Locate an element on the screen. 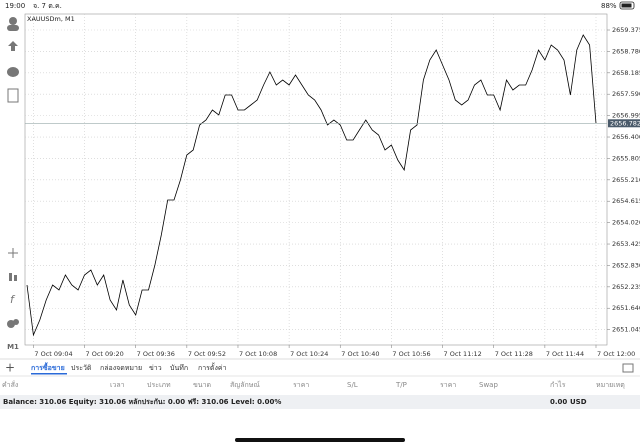 The image size is (640, 447). y-tick-label: 2654.615 is located at coordinates (626, 201).